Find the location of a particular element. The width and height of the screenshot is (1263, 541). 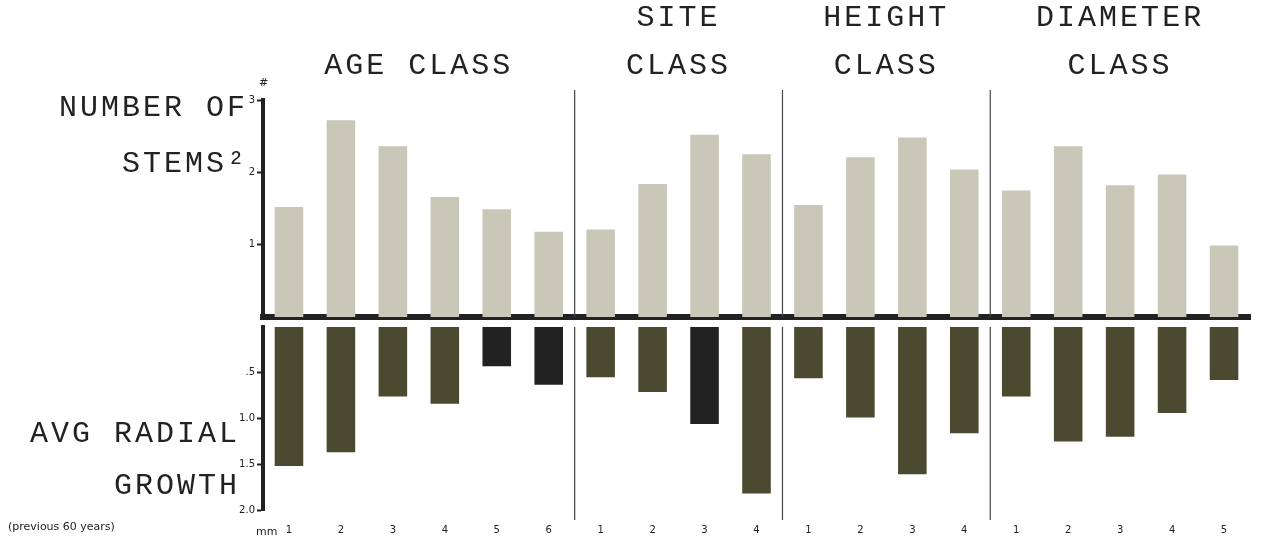

text: mm is located at coordinates (267, 531).